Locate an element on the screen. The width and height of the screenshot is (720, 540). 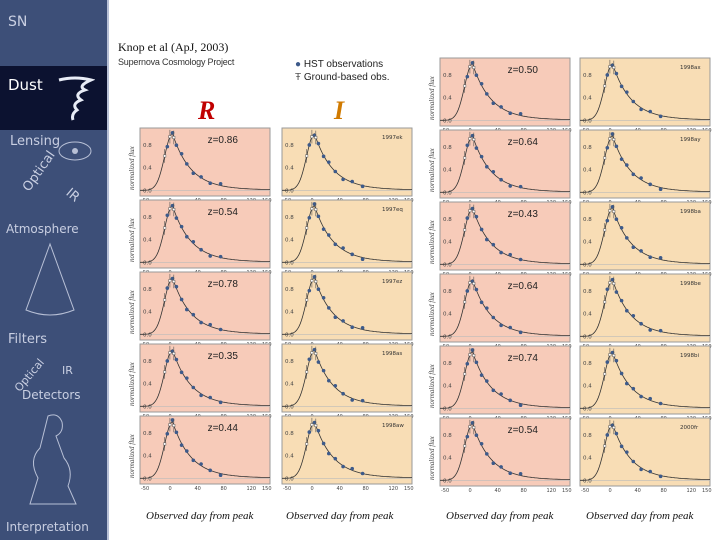
light-curve-panel: 0.0 0.4 0.8 -50 0 40 80 120 150 2000fr is located at coordinates (645, 455).